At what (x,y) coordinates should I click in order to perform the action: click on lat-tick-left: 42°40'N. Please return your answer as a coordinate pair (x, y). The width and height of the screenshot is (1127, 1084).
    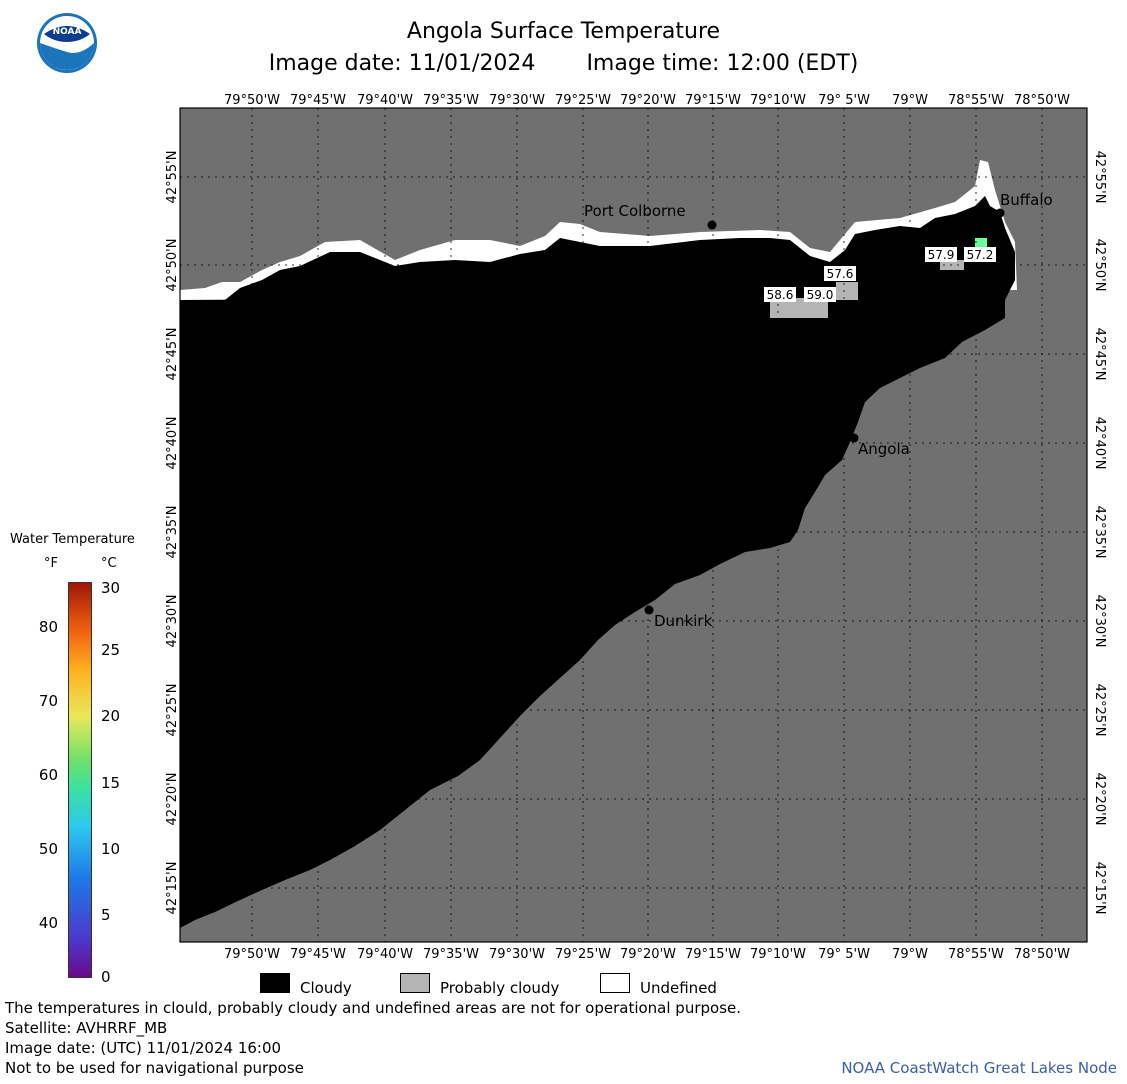
    Looking at the image, I should click on (172, 443).